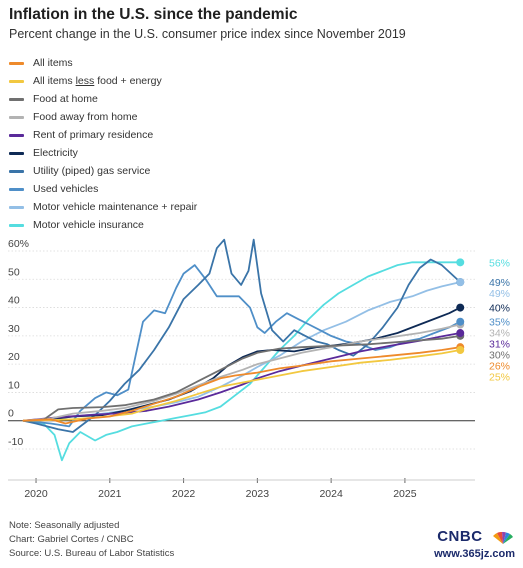 The image size is (523, 568). I want to click on series-end-label: 30%, so click(499, 356).